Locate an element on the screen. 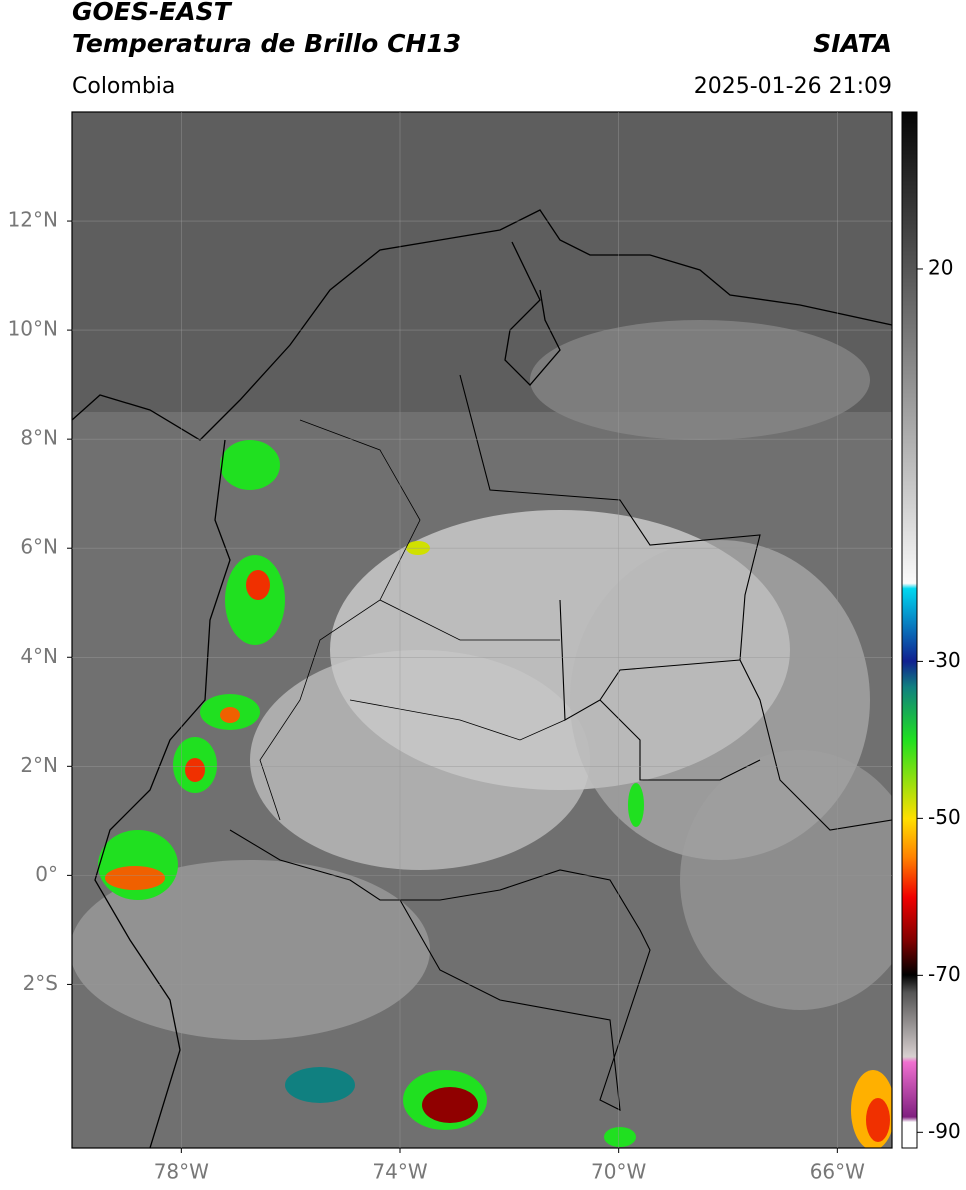 This screenshot has width=966, height=1190. lat-tick-label: 0° is located at coordinates (46, 874).